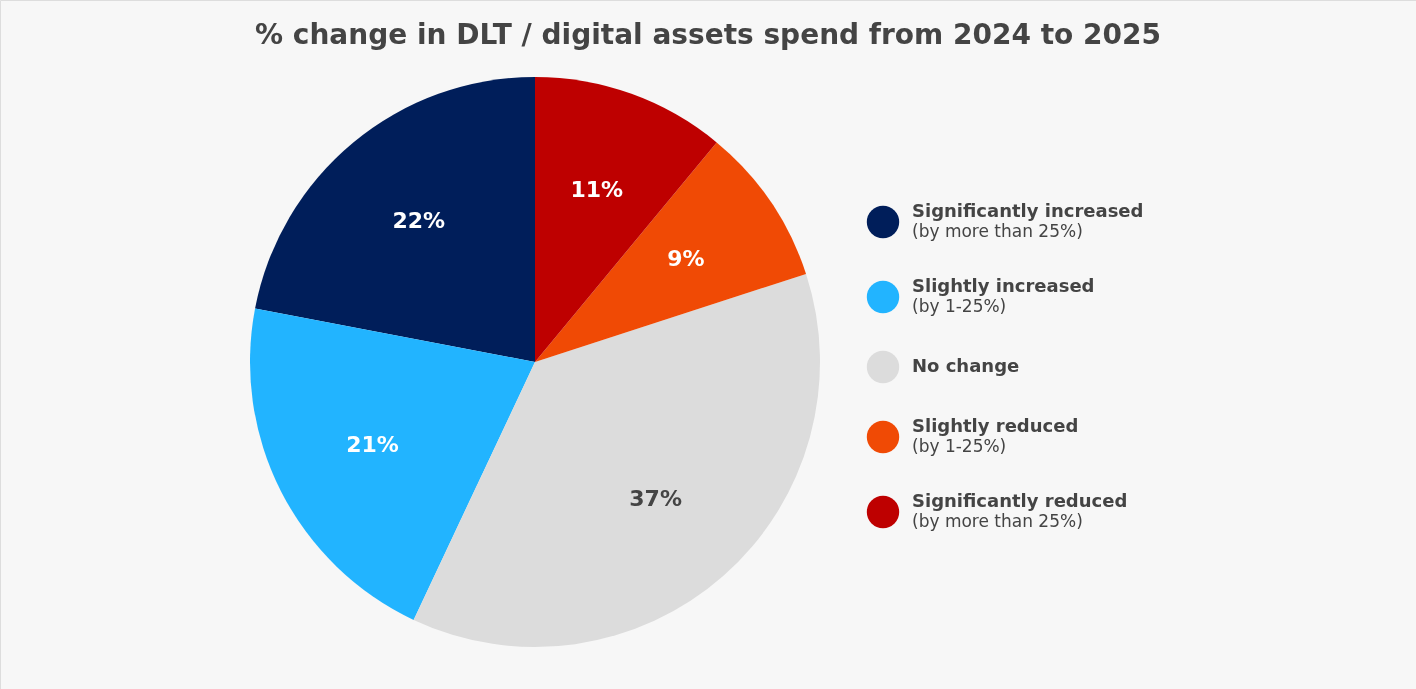 Image resolution: width=1416 pixels, height=689 pixels. Describe the element at coordinates (686, 259) in the screenshot. I see `data-label: 9%` at that location.